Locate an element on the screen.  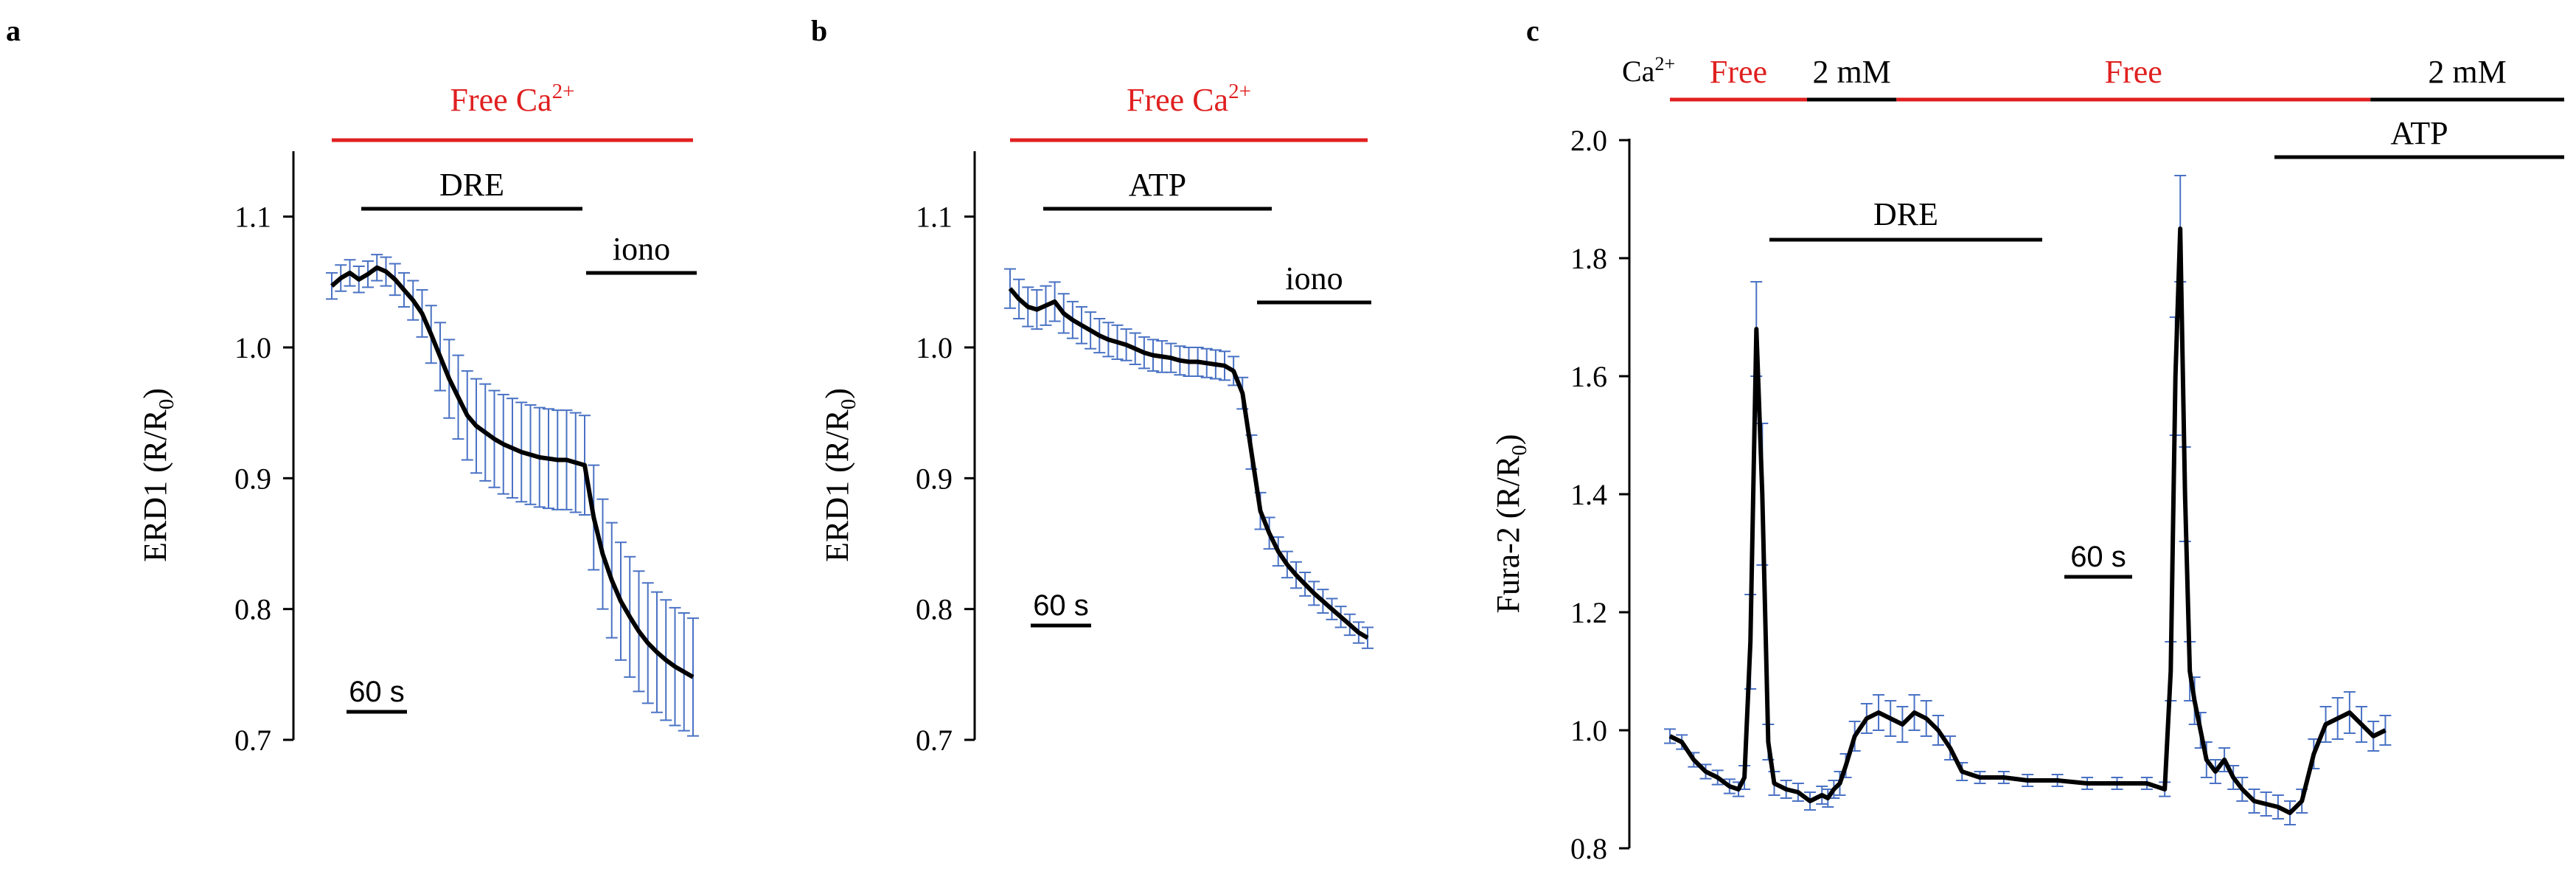
error-bars is located at coordinates (512, 496).